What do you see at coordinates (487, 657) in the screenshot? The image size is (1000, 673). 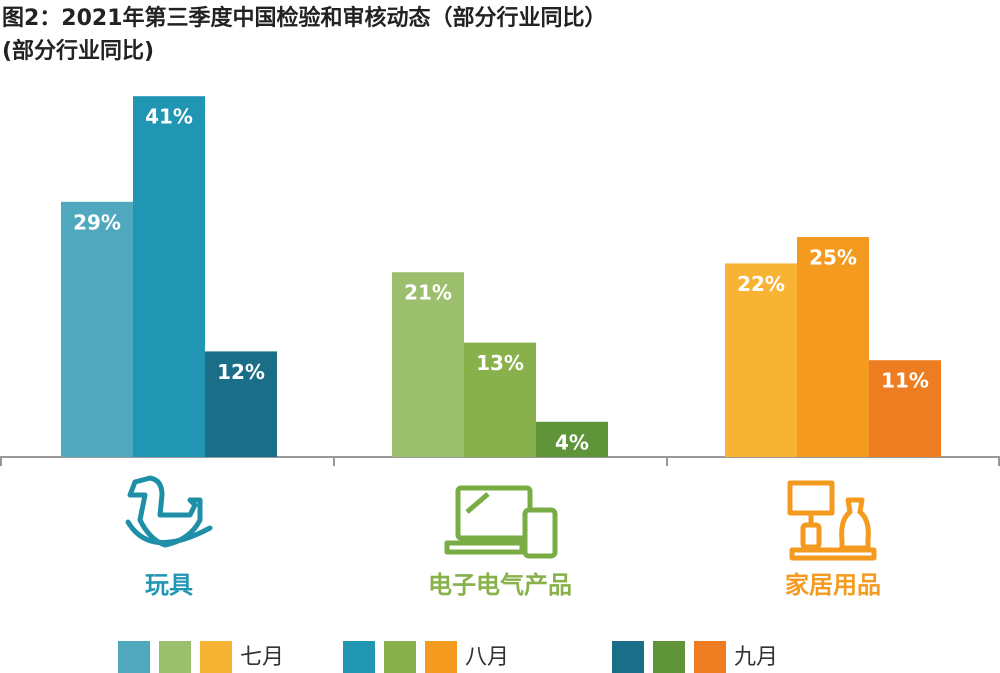 I see `legend-label: 八月` at bounding box center [487, 657].